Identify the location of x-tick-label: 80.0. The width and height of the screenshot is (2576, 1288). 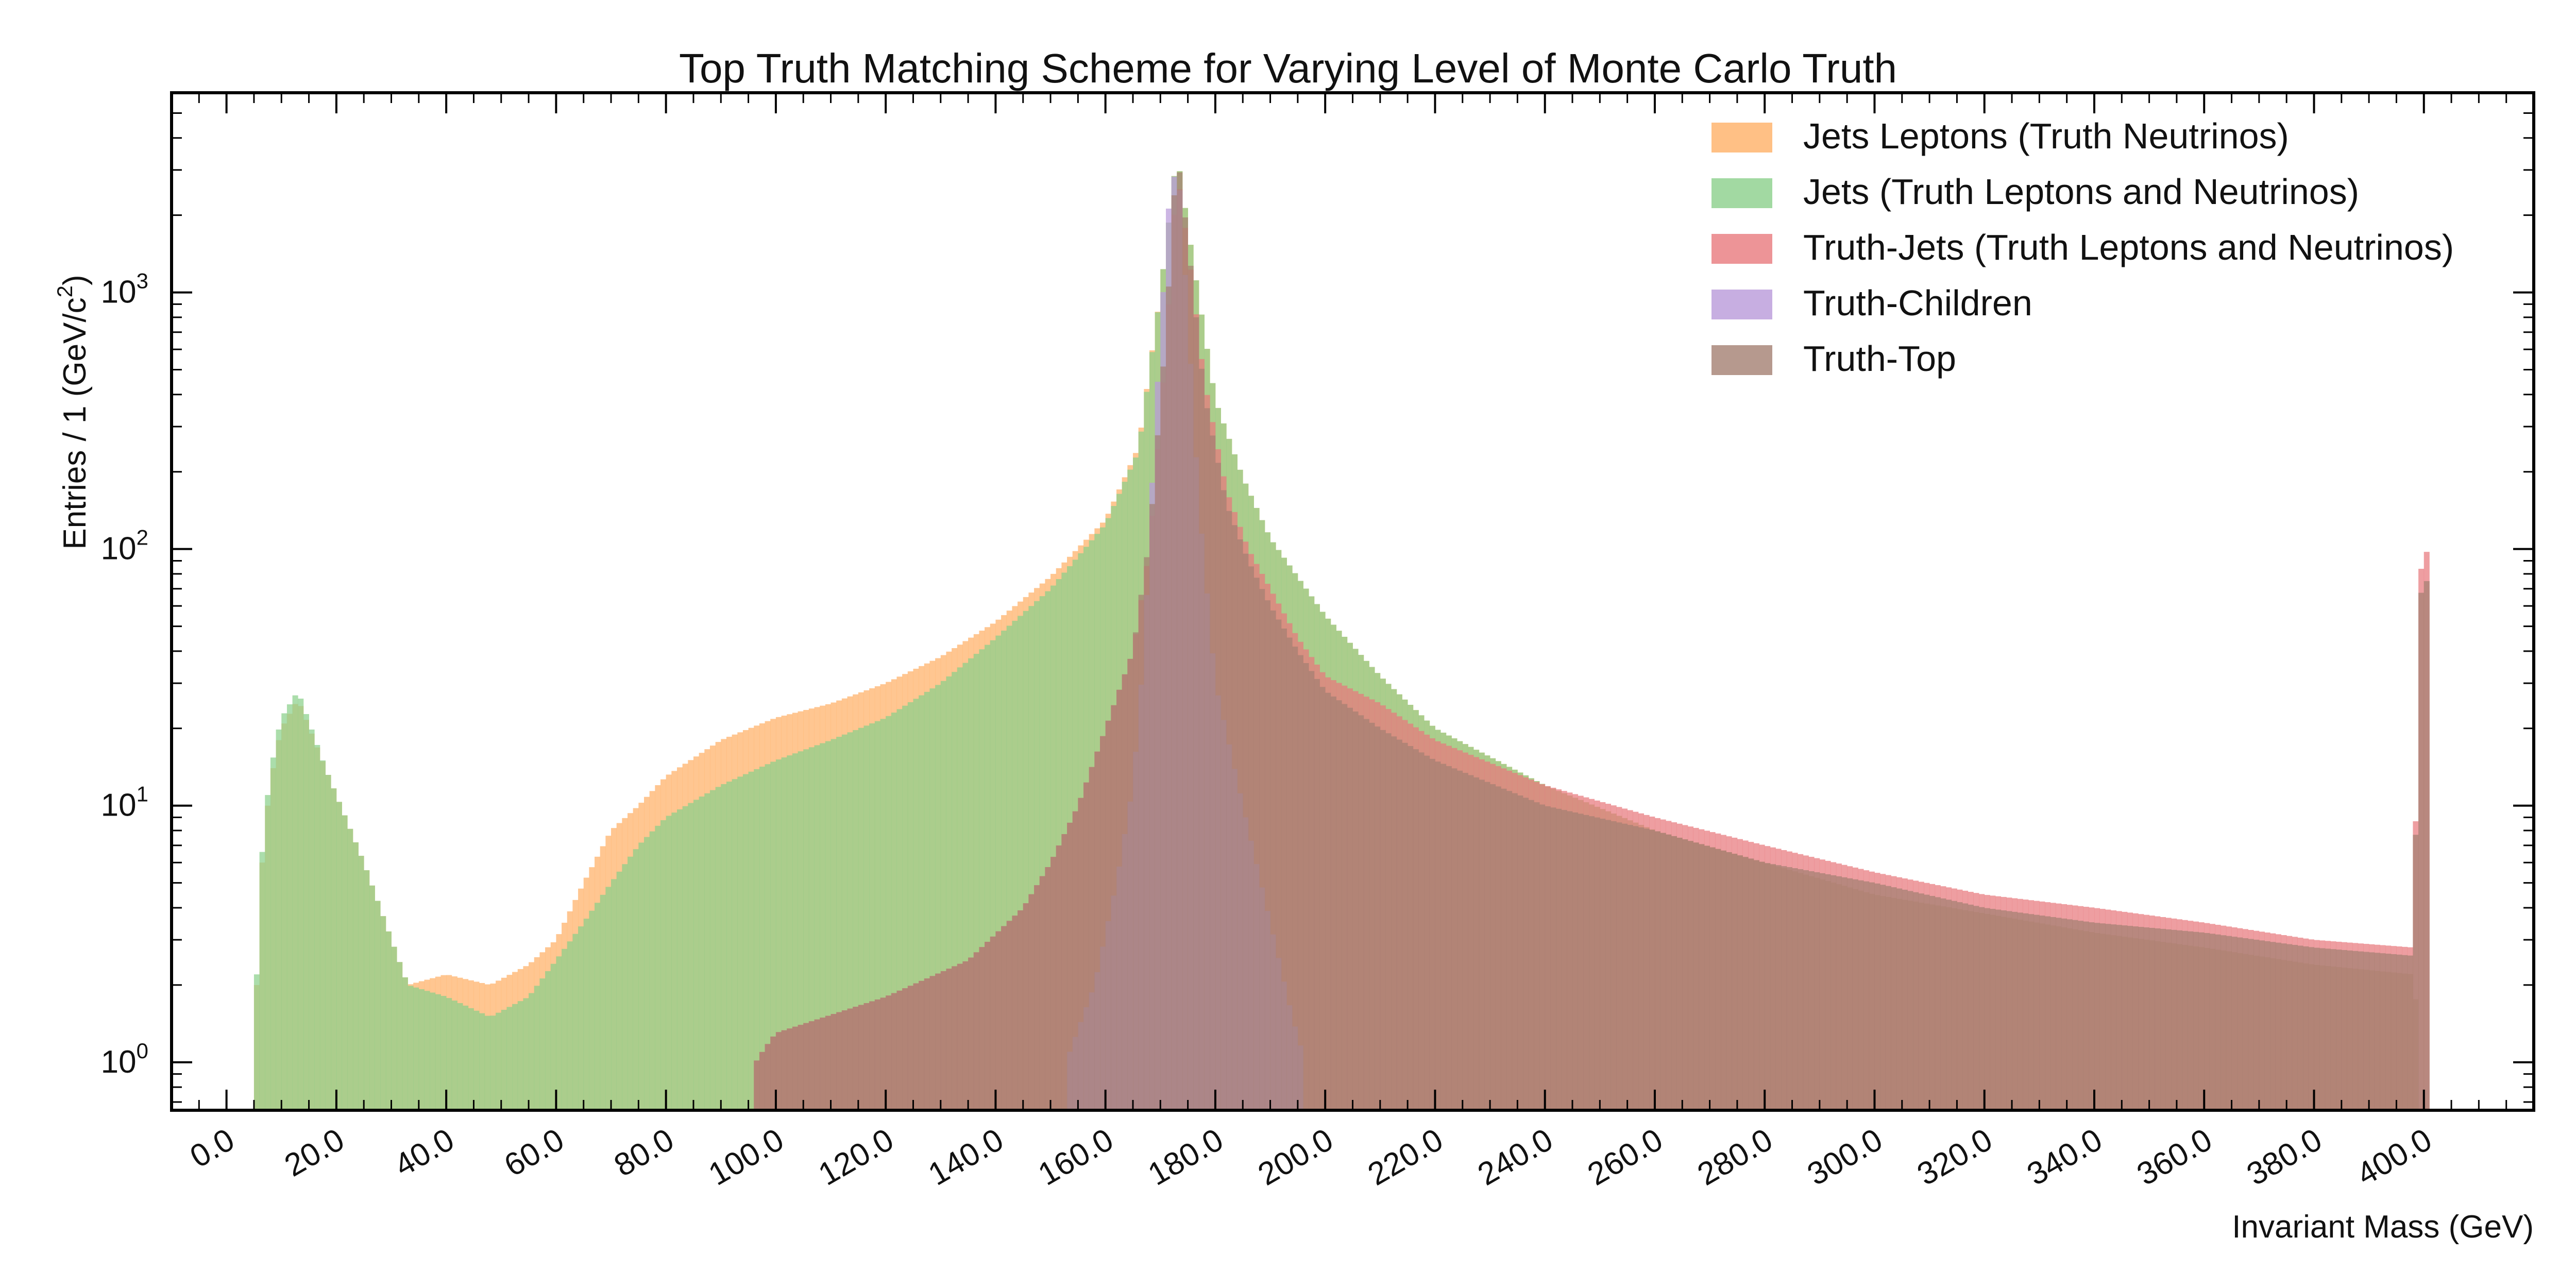
(644, 1152).